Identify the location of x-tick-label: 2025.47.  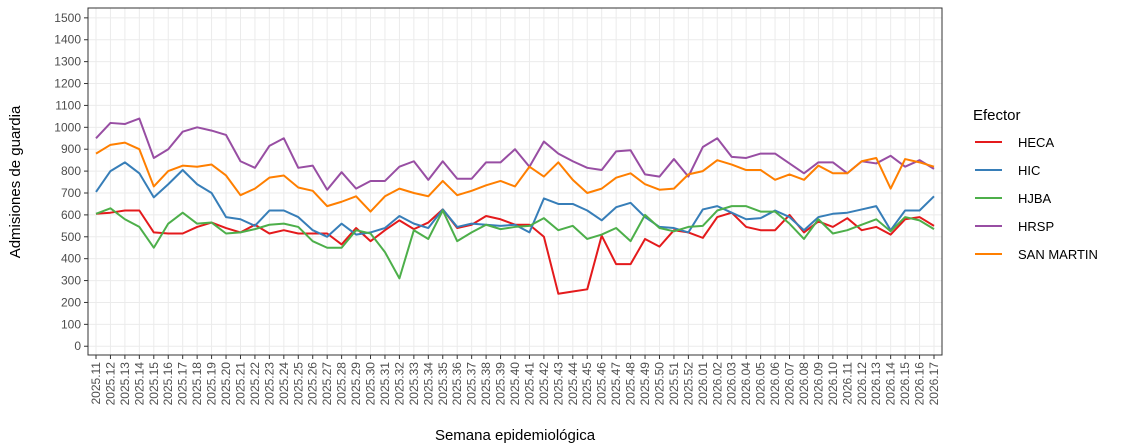
(616, 384).